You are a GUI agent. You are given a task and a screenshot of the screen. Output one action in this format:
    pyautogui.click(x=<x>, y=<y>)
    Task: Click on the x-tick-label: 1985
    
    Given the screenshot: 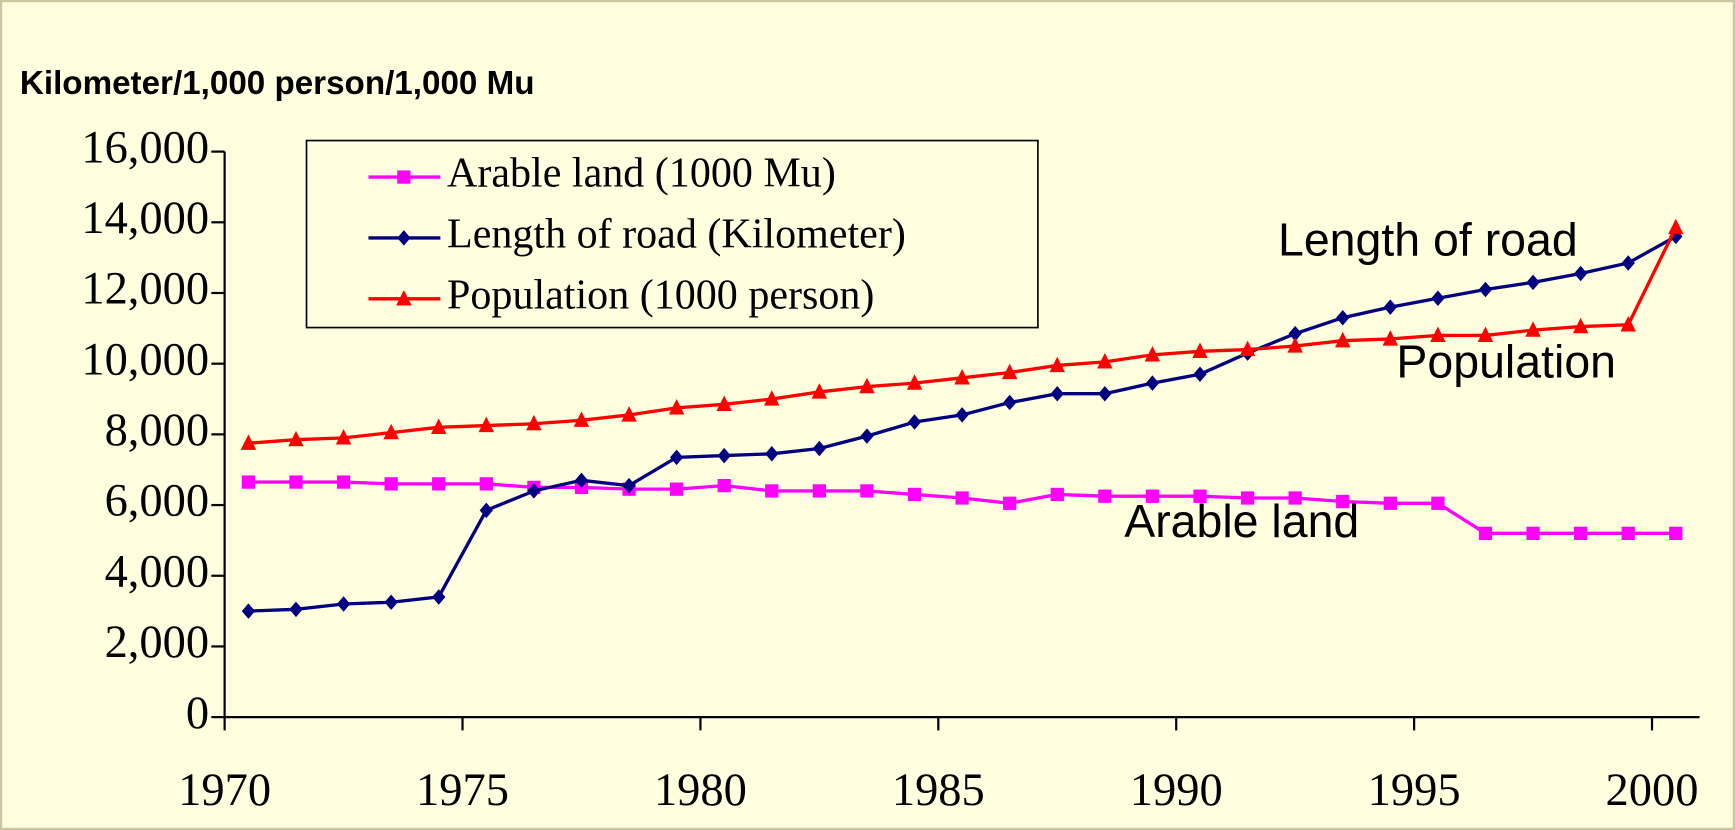 What is the action you would take?
    pyautogui.click(x=938, y=790)
    